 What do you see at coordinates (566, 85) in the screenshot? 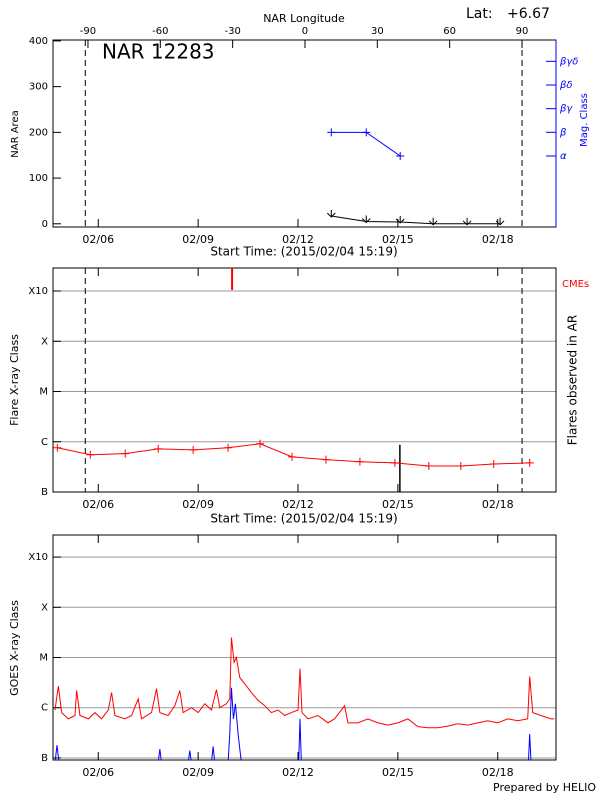
I see `y2-tick-label: βδ` at bounding box center [566, 85].